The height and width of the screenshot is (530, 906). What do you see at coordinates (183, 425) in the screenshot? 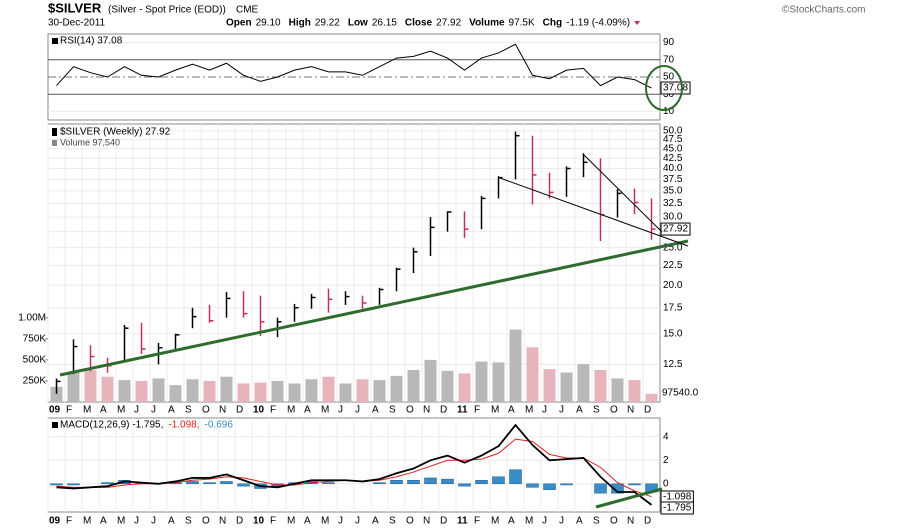
I see `legend-entry: -1.098,` at bounding box center [183, 425].